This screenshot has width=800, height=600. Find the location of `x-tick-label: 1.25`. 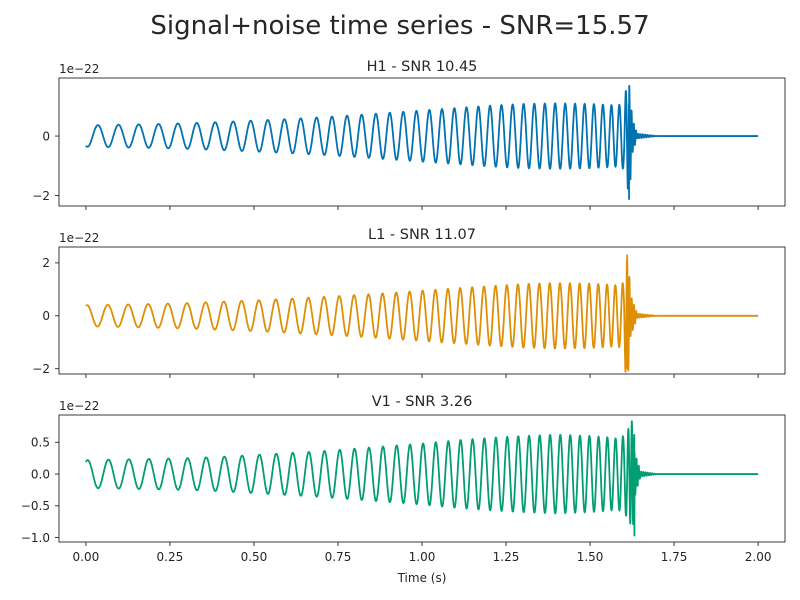

x-tick-label: 1.25 is located at coordinates (506, 557).